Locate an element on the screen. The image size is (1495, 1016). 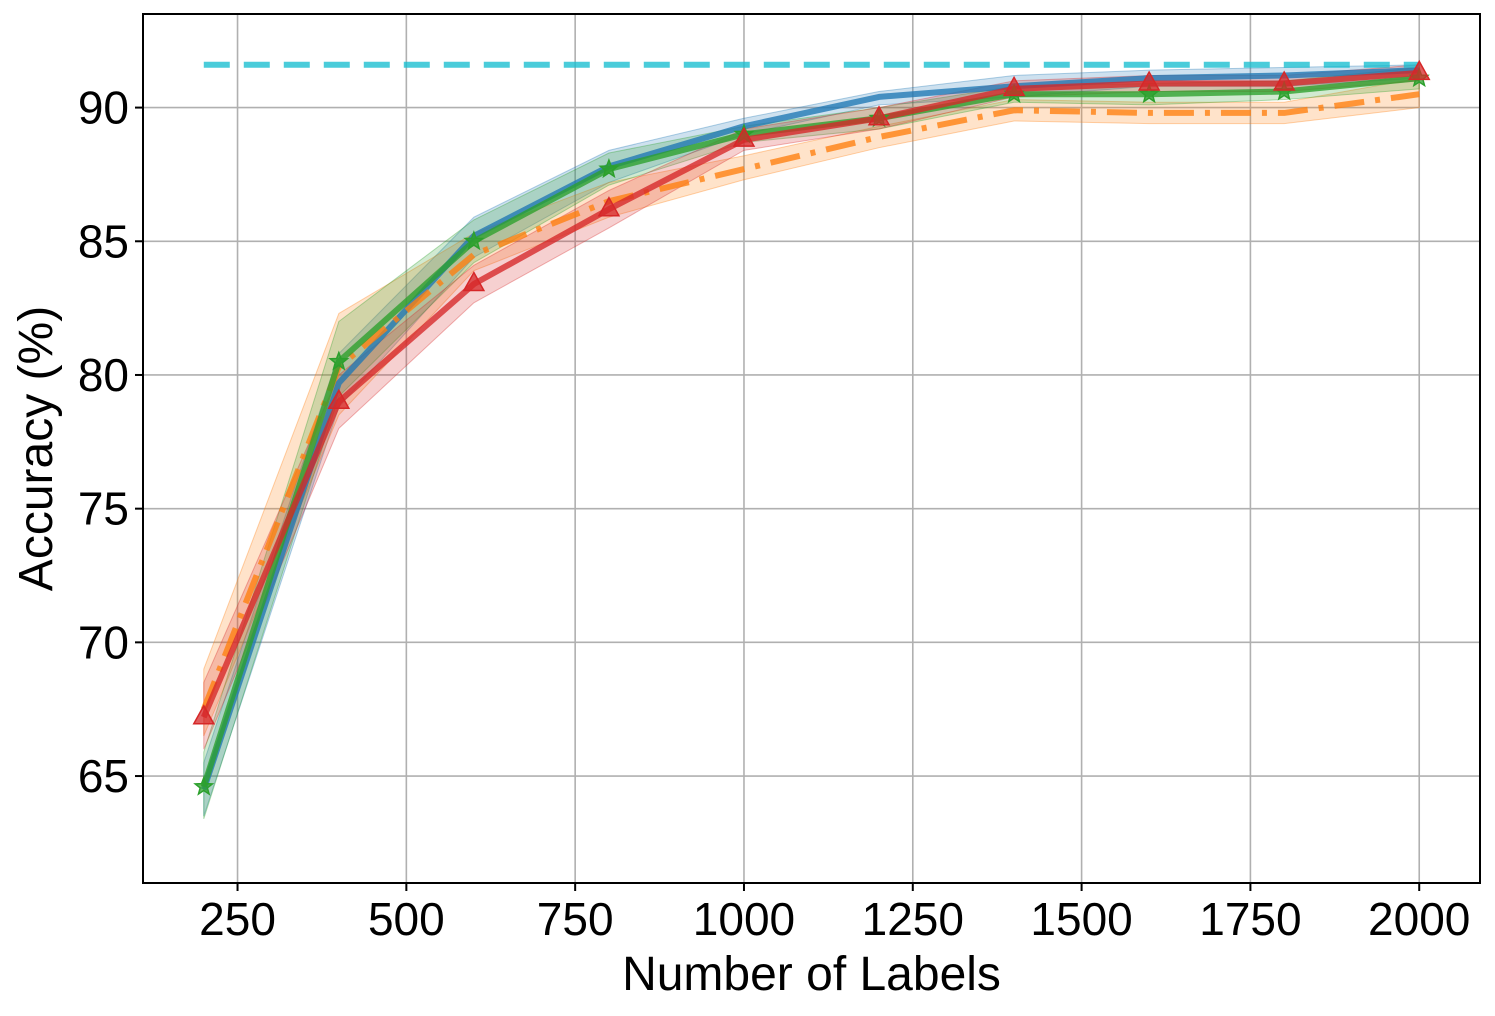
x-tick-label: 250 is located at coordinates (237, 919).